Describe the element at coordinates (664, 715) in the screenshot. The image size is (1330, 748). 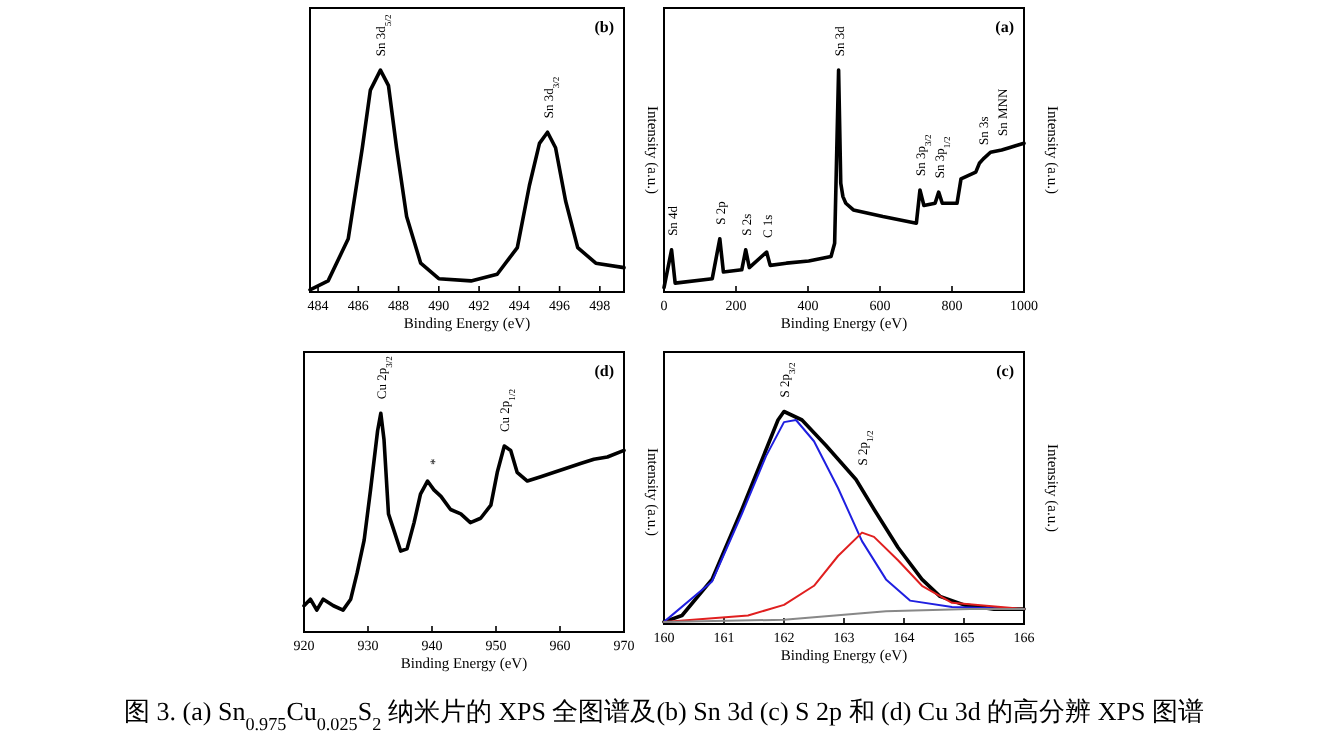
I see `caption: 图 3. (a) Sn$_{0.975}$Cu$_{0.025}$S$_{2}$ 纳米片的 XPS 全图谱及(b) Sn 3d (c) S 2p 和 (d) Cu 3d 的高分辨 XPS 图谱` at that location.